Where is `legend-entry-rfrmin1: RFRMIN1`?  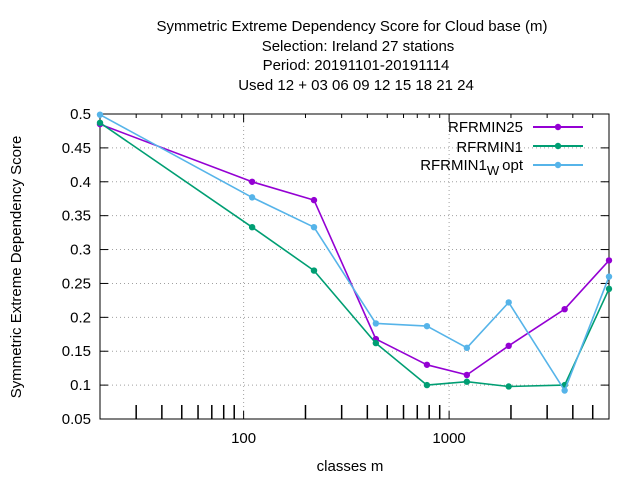 legend-entry-rfrmin1: RFRMIN1 is located at coordinates (519, 147).